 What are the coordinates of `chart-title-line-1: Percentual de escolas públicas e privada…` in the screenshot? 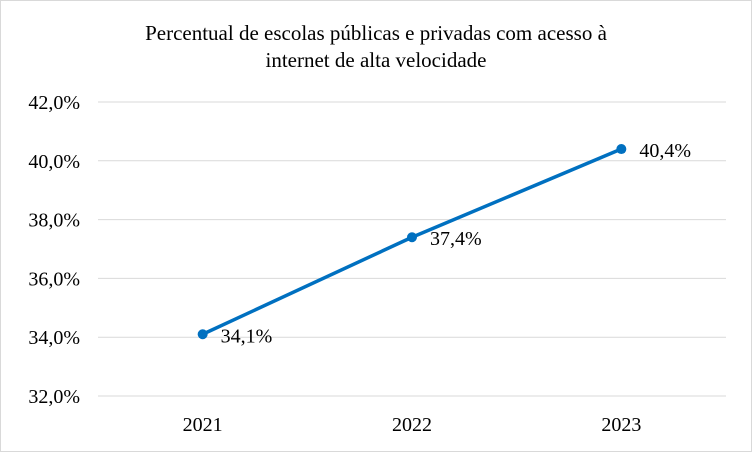 It's located at (376, 33).